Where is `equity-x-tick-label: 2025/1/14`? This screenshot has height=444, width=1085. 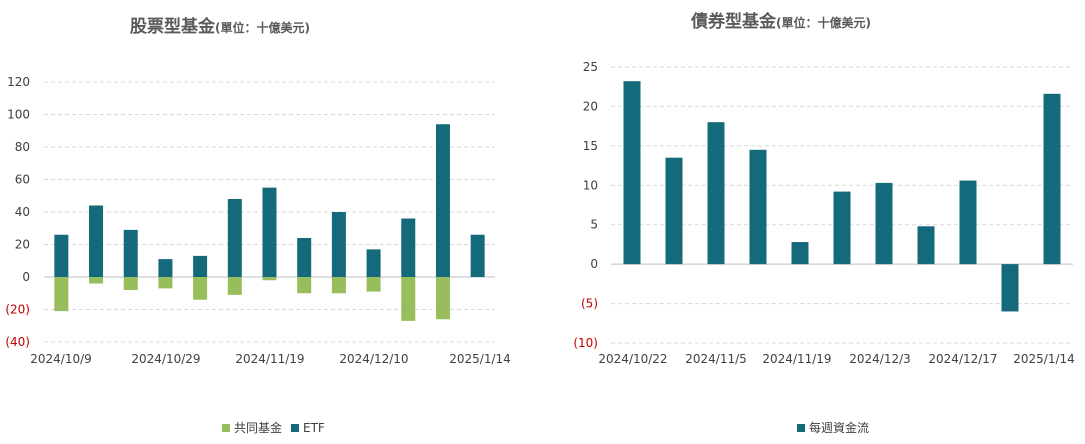
equity-x-tick-label: 2025/1/14 is located at coordinates (480, 359).